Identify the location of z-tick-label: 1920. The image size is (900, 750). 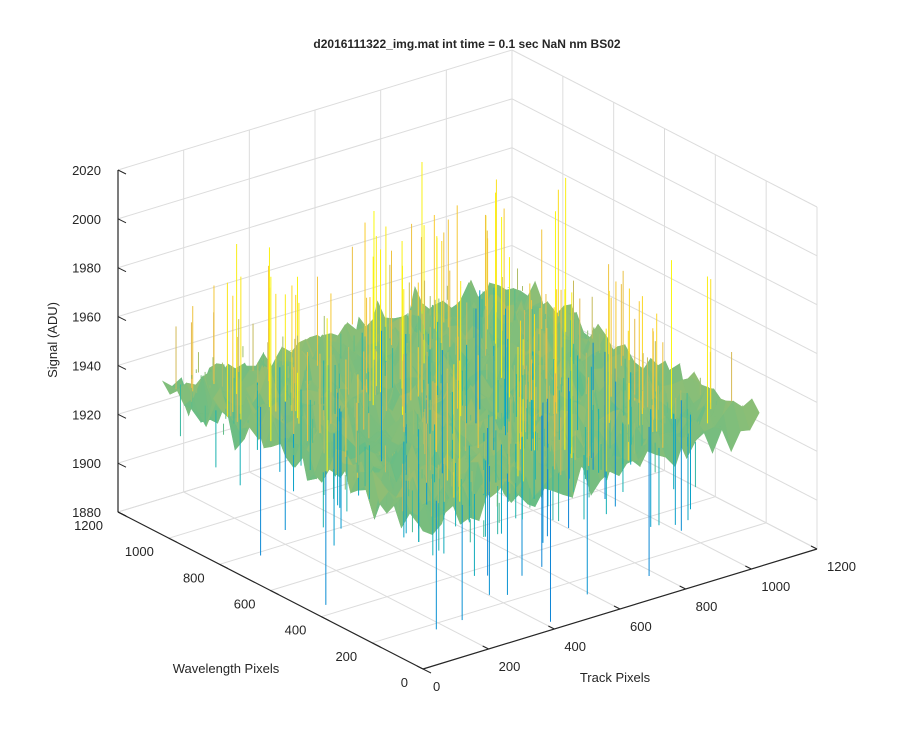
(86, 414).